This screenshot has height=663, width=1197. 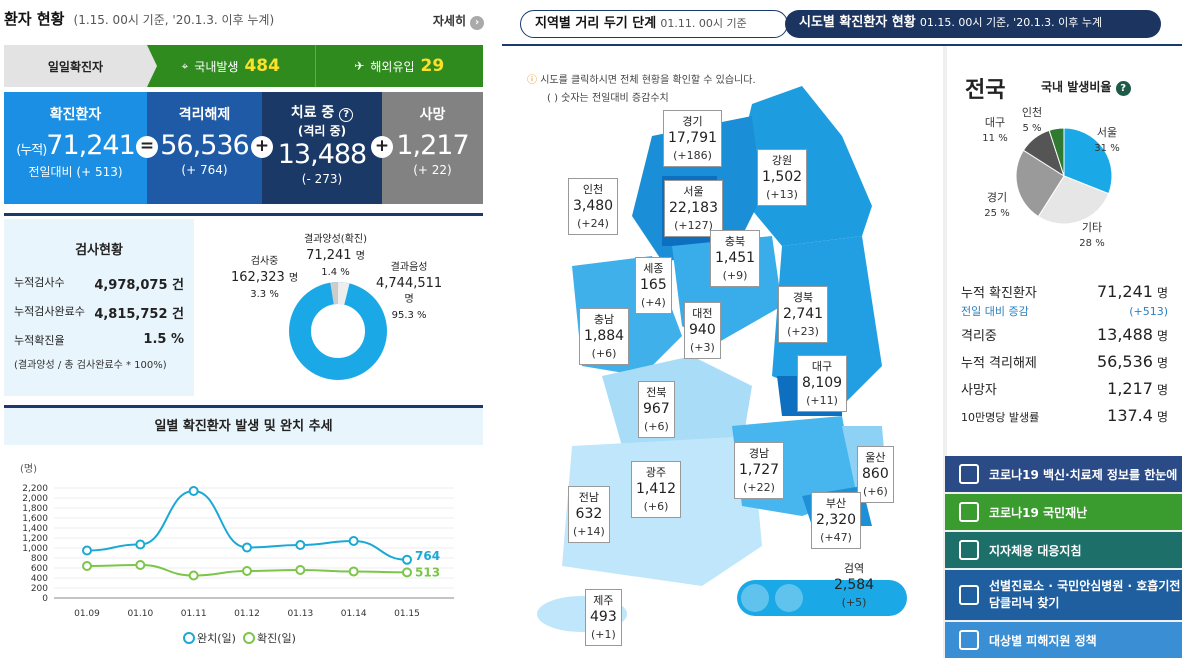 I want to click on info-delta-label: 전일 대비 증감, so click(x=995, y=311).